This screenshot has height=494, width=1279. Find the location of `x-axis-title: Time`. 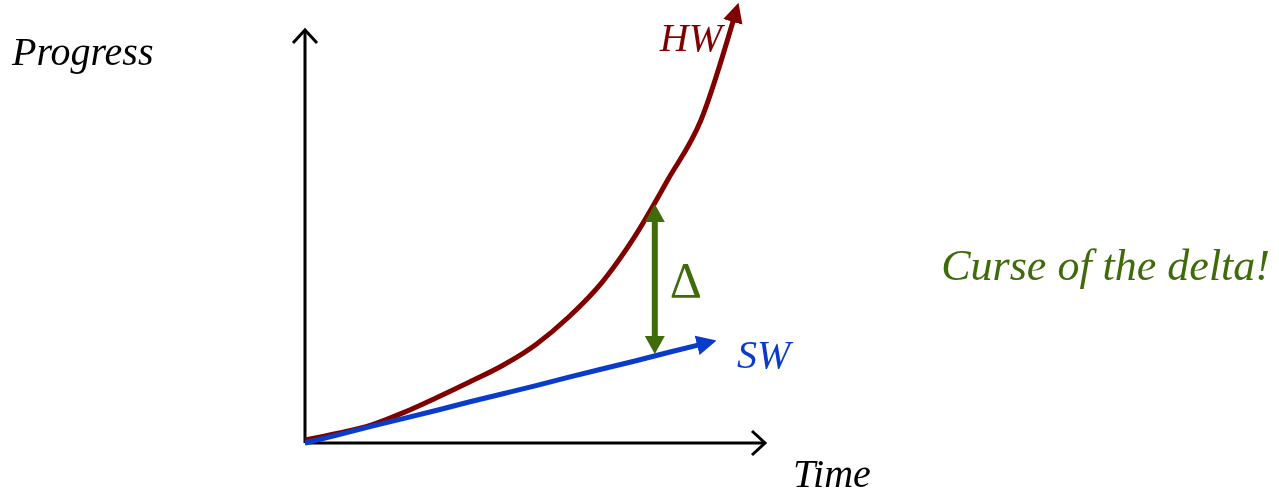

x-axis-title: Time is located at coordinates (832, 472).